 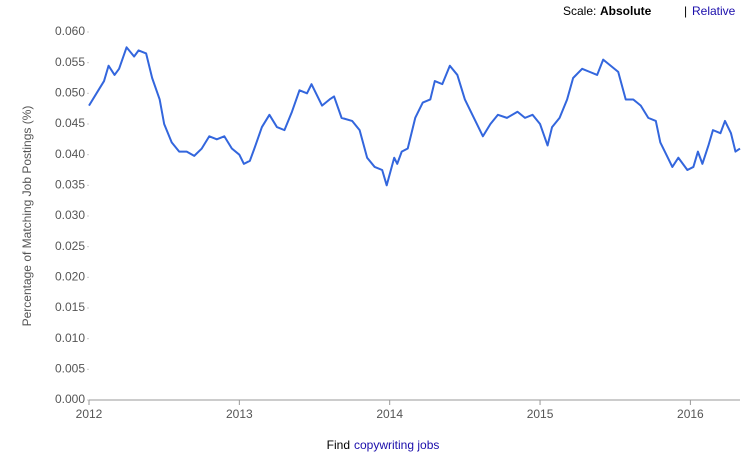 I want to click on footer-prefix: Find, so click(x=338, y=445).